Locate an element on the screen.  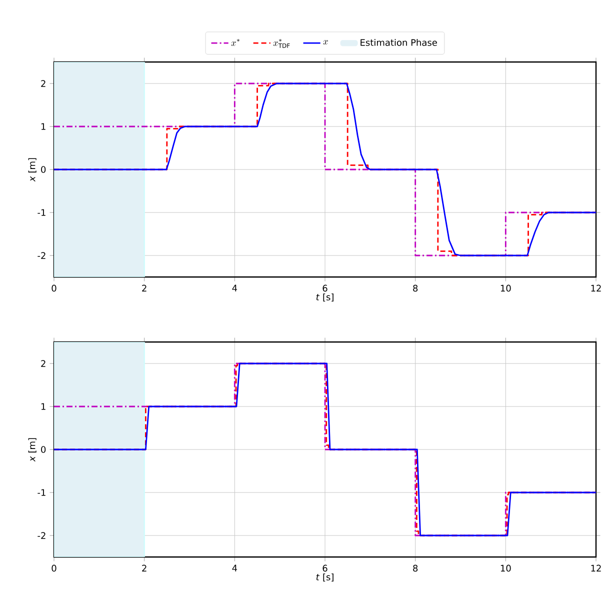
legend-label: $x^*_{\mathrm{TDF}}$ is located at coordinates (281, 43).